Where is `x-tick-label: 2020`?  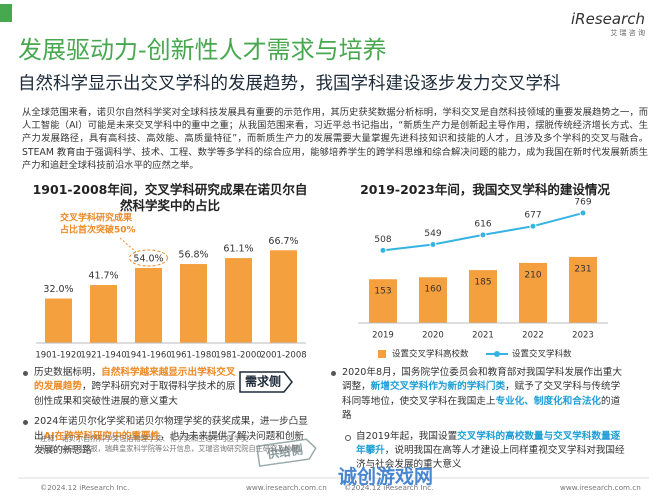
x-tick-label: 2020 is located at coordinates (433, 336).